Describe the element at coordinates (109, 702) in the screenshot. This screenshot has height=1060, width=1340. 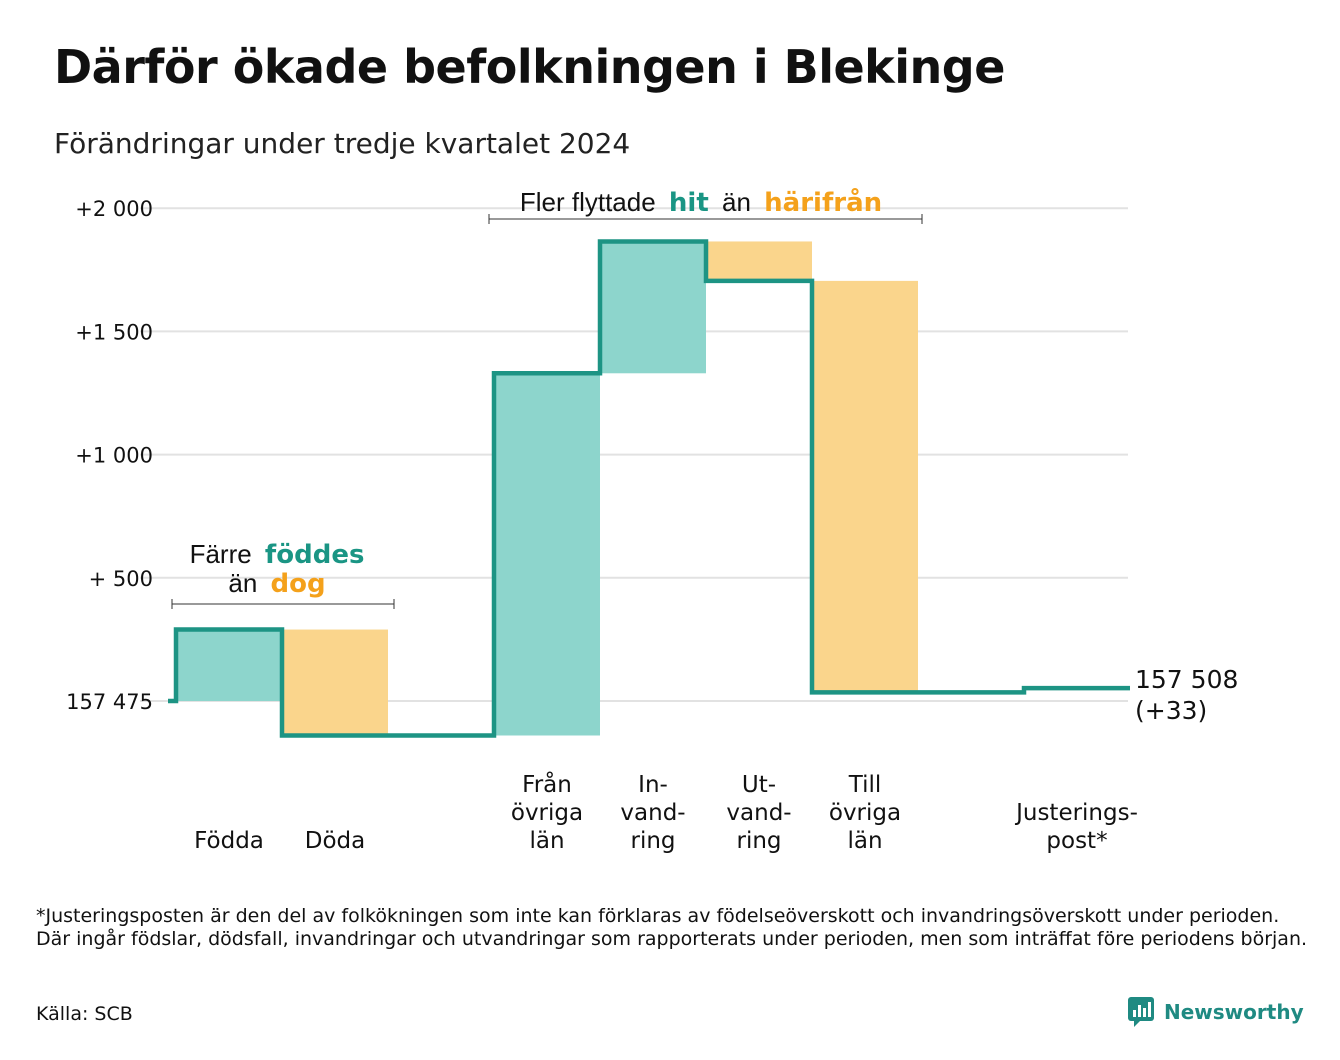
I see `y-tick-label-0: 157 475` at that location.